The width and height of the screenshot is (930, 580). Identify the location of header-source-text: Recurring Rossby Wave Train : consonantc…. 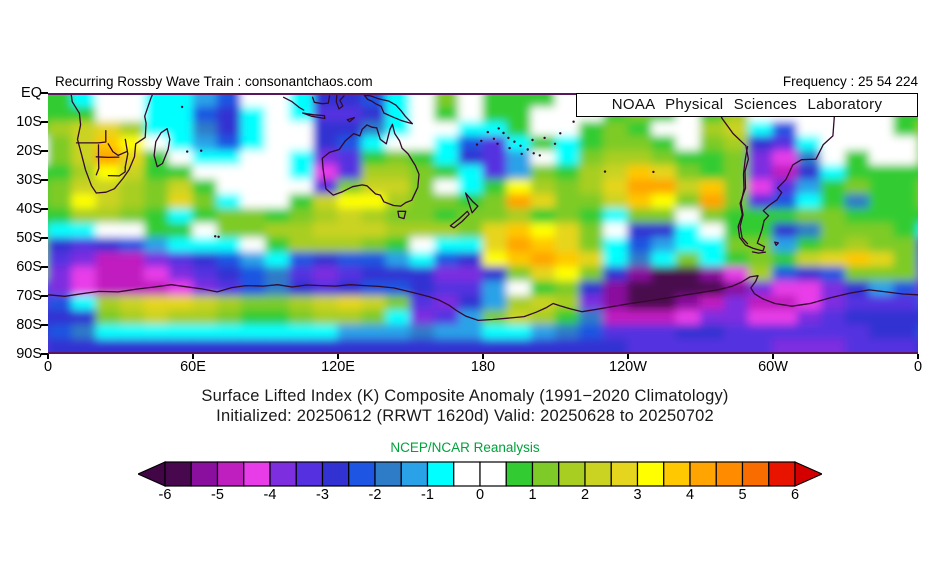
(214, 81).